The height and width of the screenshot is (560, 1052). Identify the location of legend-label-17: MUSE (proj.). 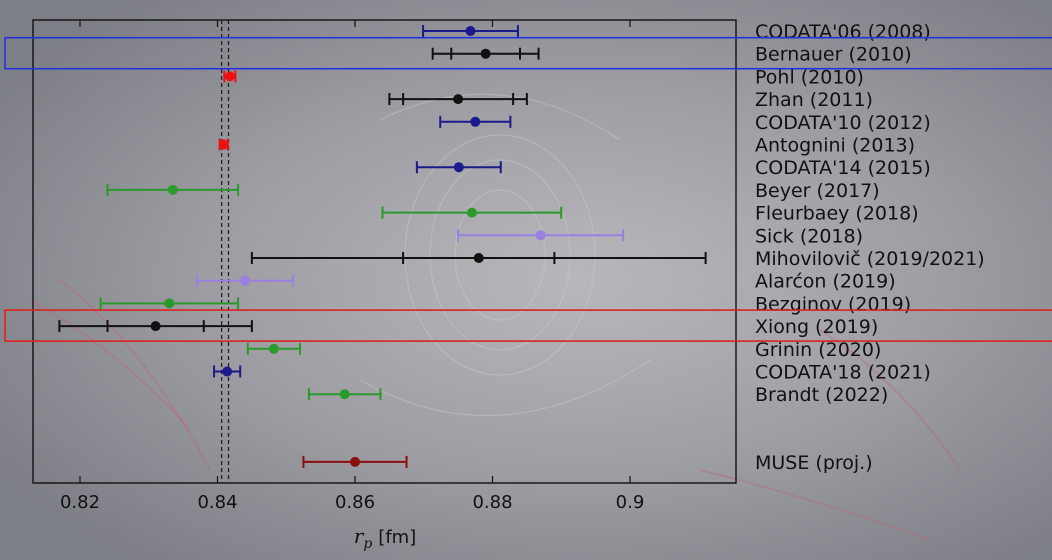
(814, 463).